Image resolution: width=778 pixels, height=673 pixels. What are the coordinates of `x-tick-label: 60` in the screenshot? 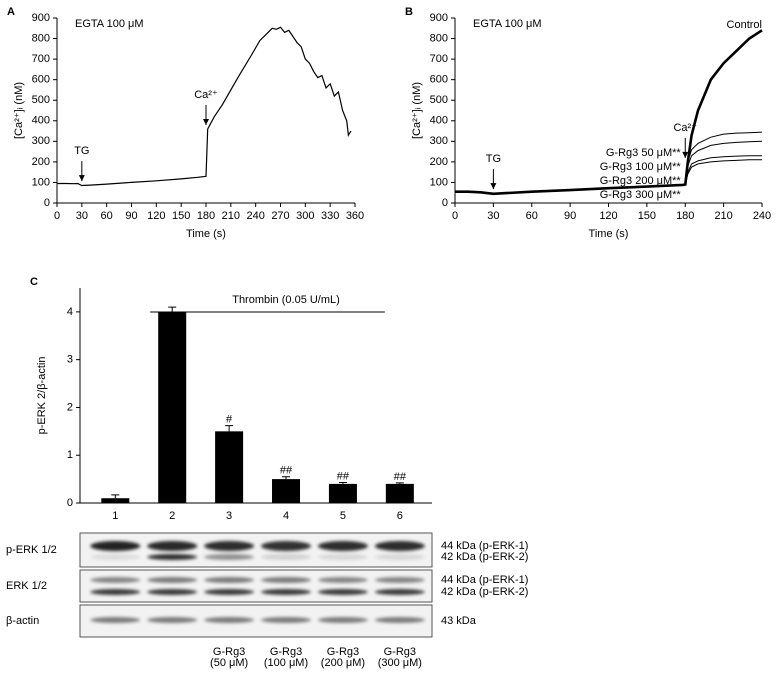 It's located at (532, 216).